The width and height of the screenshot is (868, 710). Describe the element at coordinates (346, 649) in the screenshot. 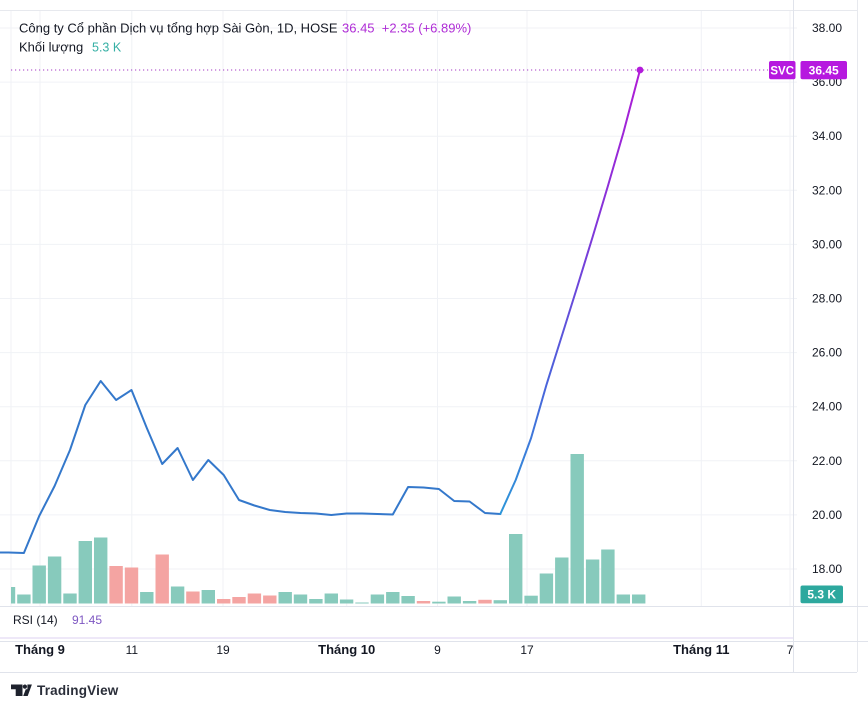

I see `svg-text: Tháng 10` at that location.